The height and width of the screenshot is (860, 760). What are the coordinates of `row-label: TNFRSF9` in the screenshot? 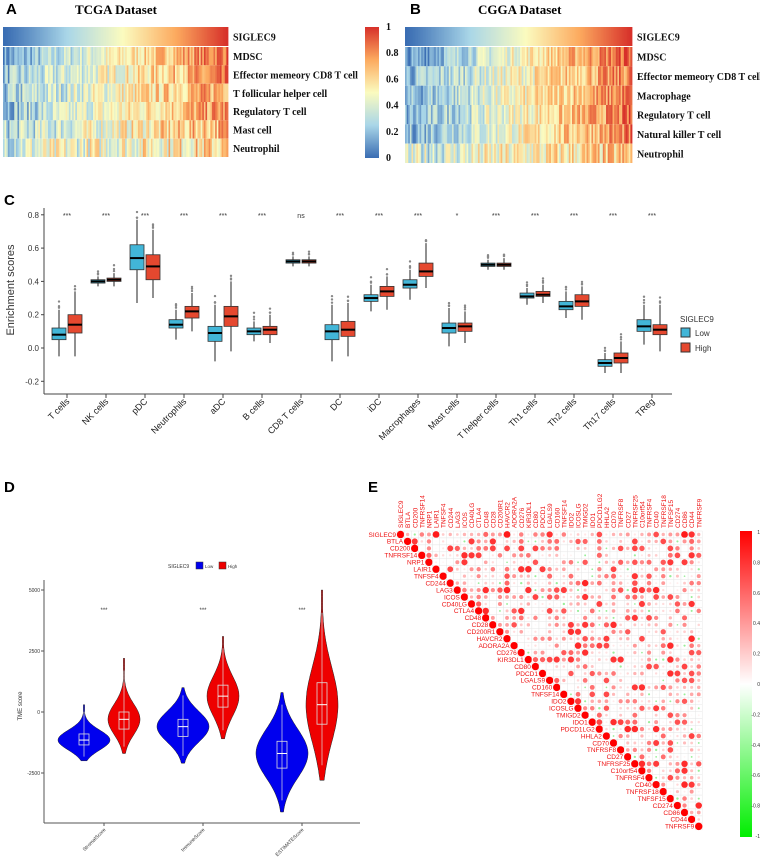 It's located at (680, 827).